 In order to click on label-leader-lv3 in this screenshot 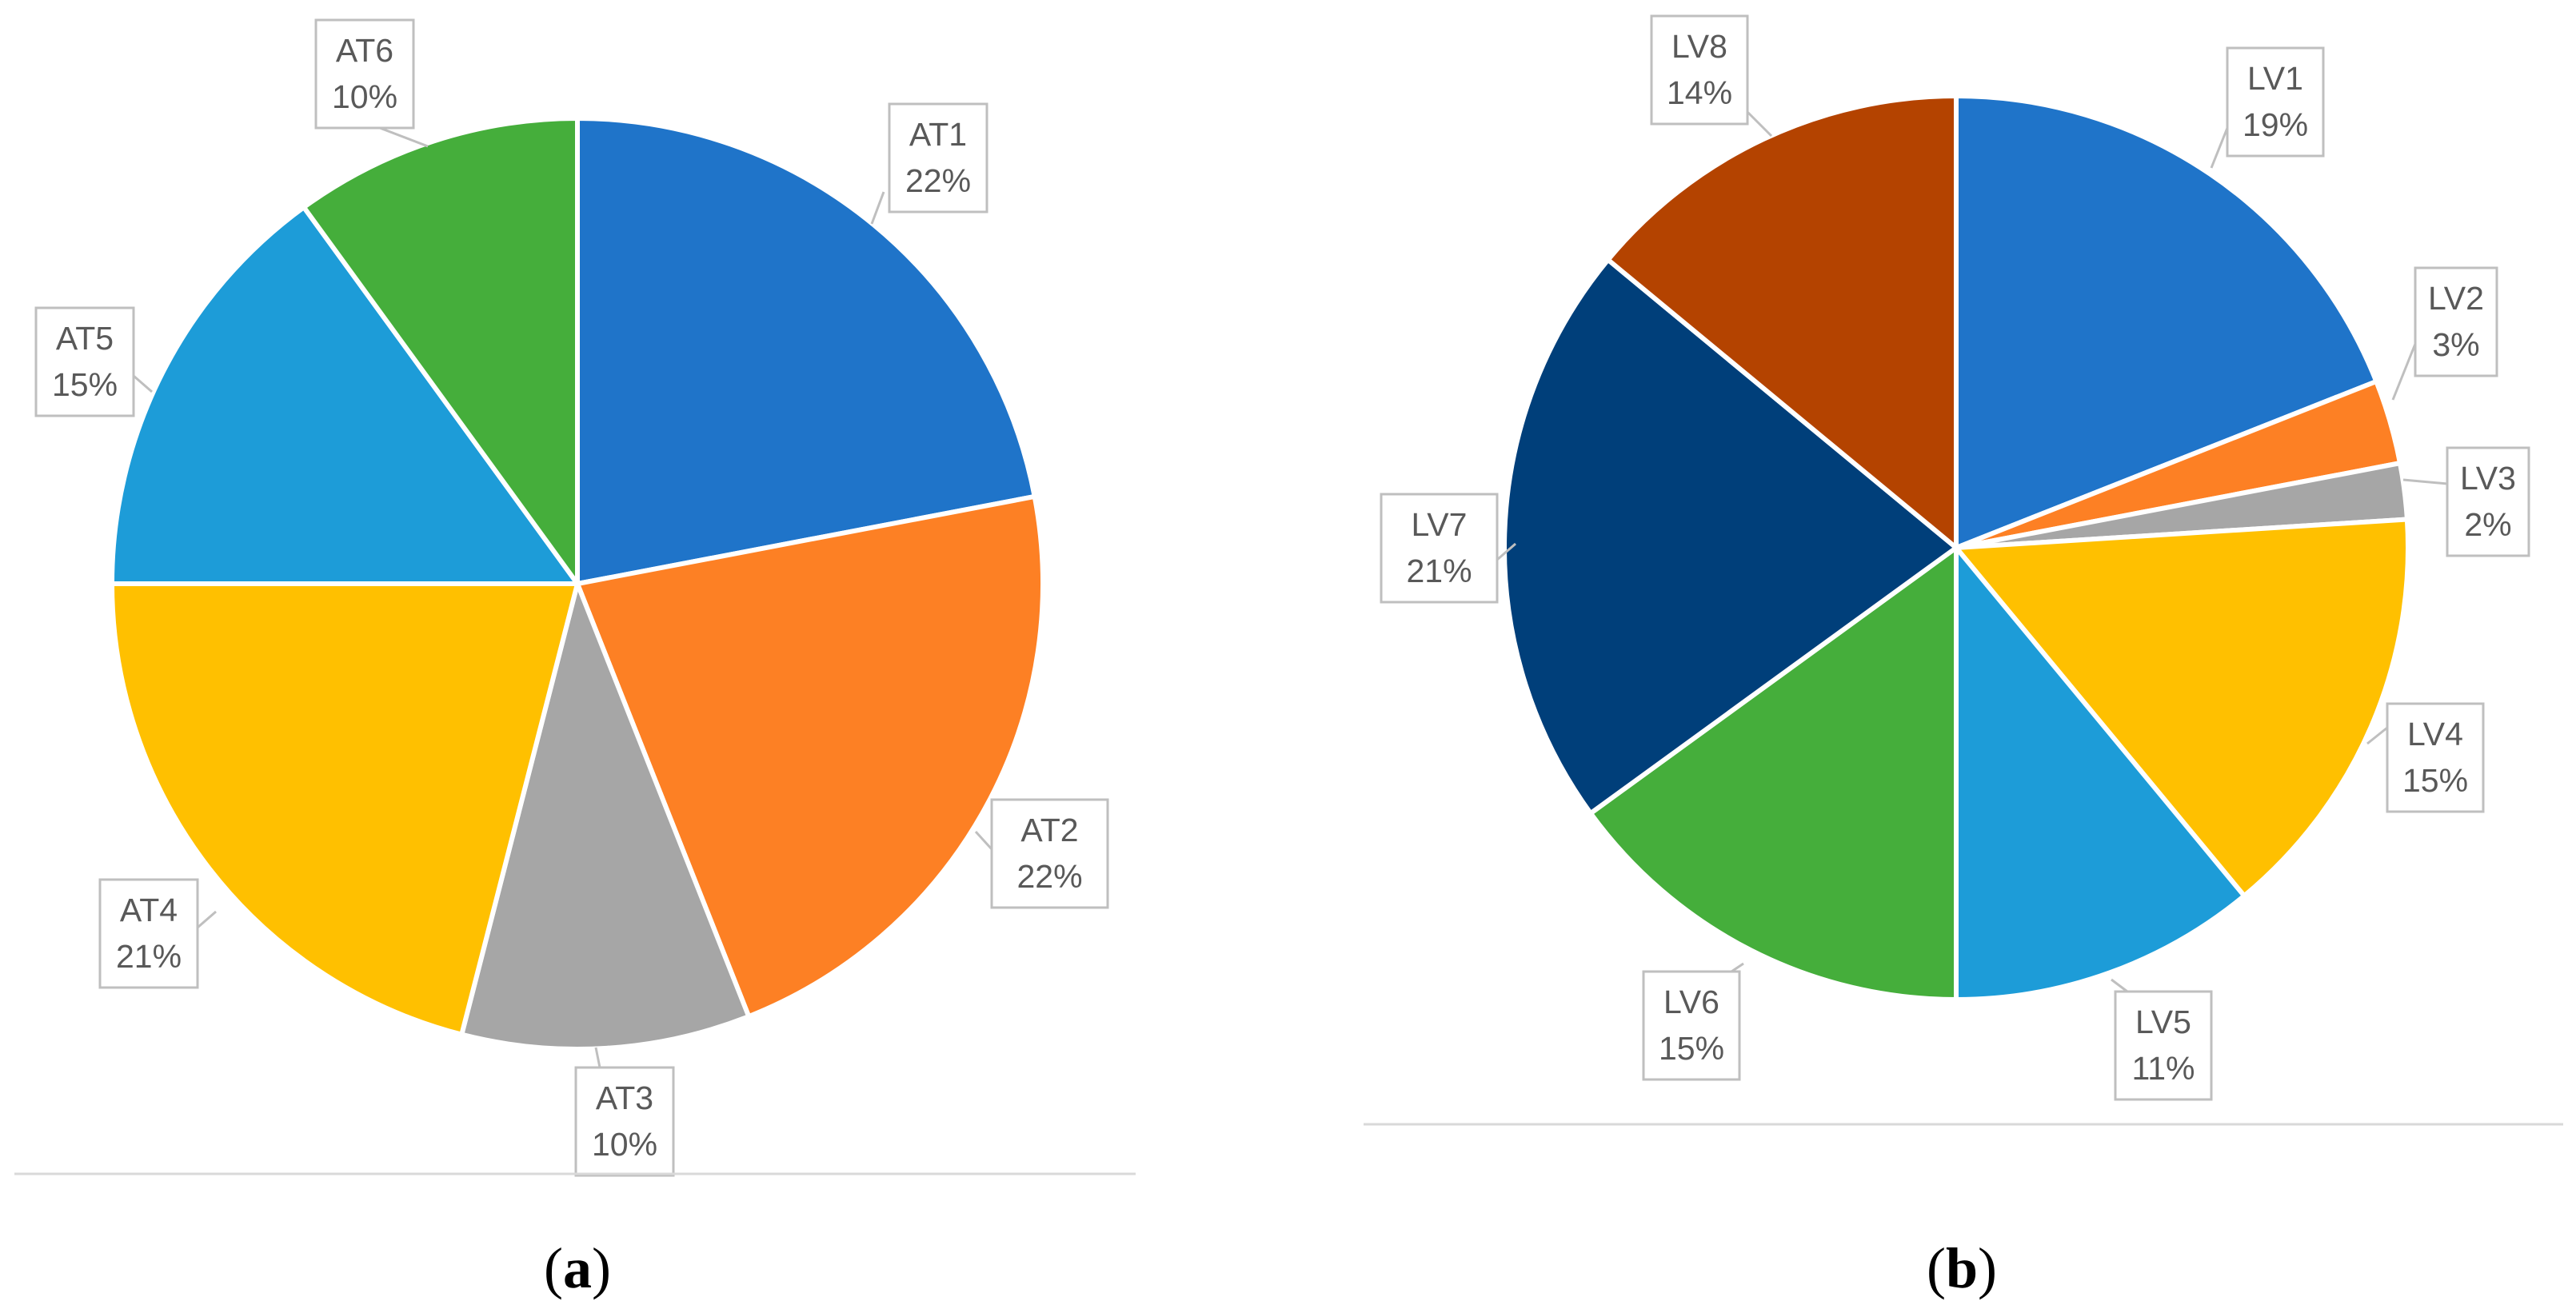, I will do `click(2425, 482)`.